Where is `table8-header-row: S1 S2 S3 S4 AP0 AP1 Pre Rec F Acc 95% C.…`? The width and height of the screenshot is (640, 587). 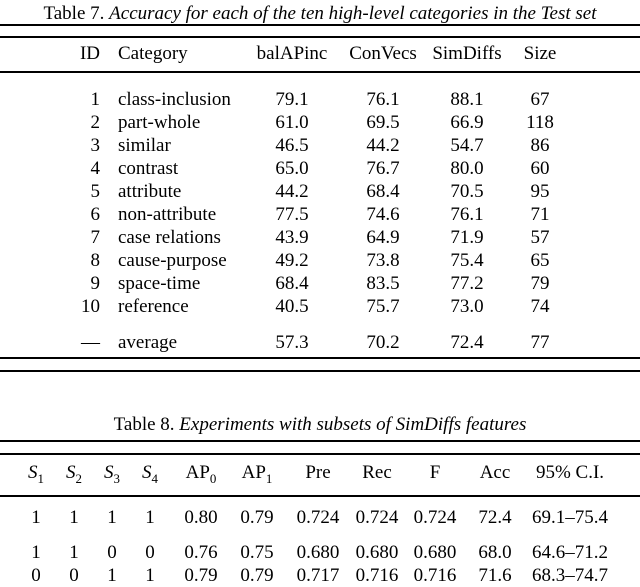
table8-header-row: S1 S2 S3 S4 AP0 AP1 Pre Rec F Acc 95% C.… is located at coordinates (320, 473).